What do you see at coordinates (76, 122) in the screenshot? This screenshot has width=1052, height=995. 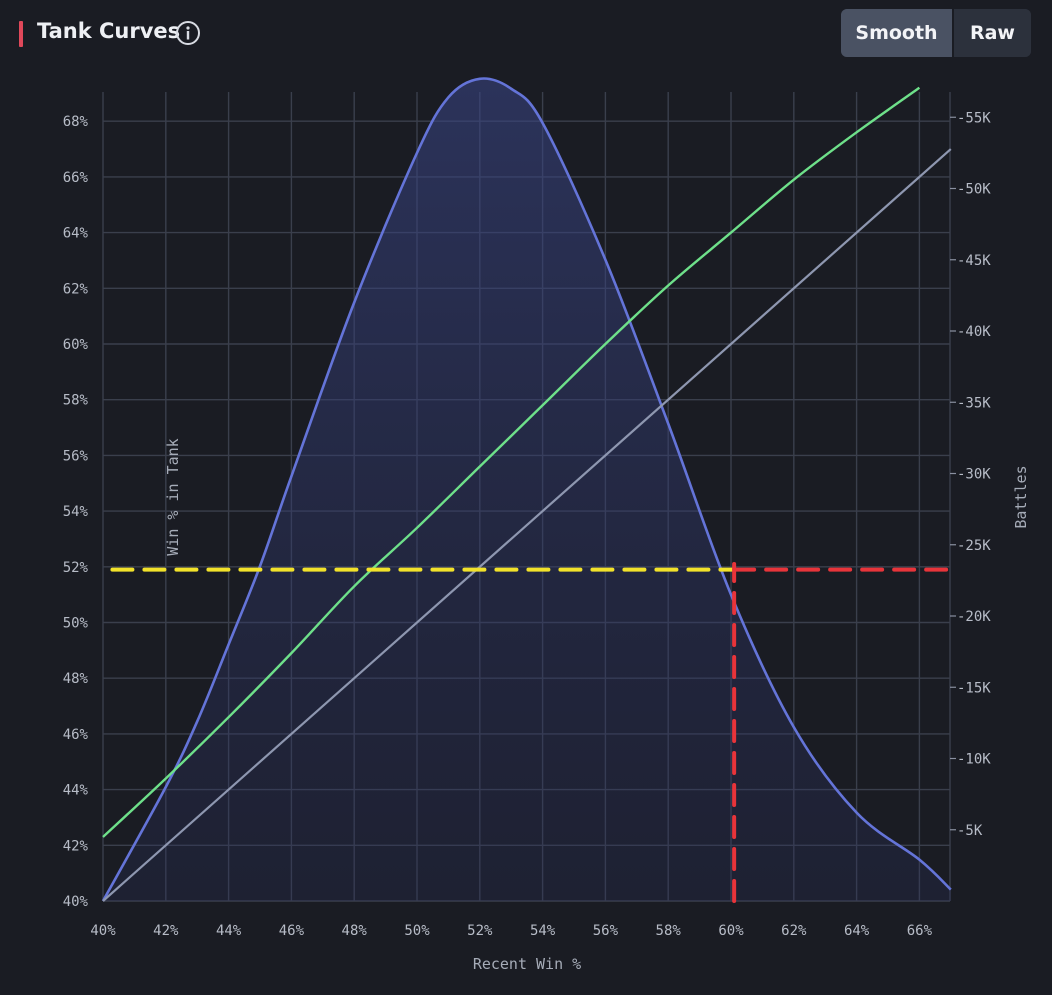 I see `y-tick-label: 68%` at bounding box center [76, 122].